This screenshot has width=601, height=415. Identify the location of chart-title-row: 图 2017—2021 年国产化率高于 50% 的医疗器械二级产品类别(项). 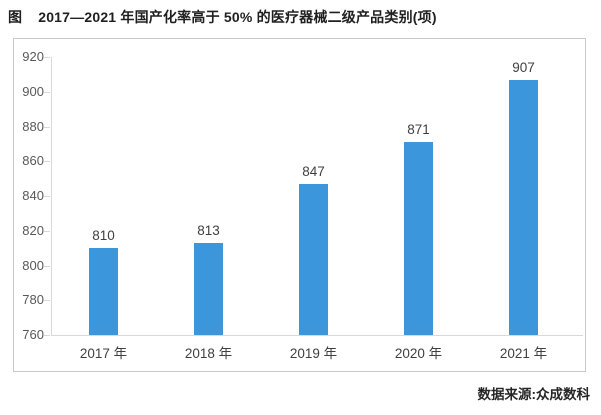
(300, 17).